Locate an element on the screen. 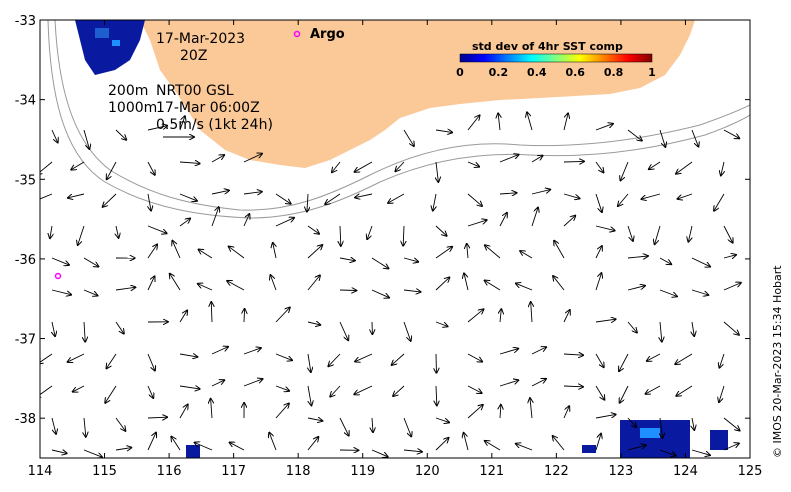  depth-200-label: 200m is located at coordinates (128, 91).